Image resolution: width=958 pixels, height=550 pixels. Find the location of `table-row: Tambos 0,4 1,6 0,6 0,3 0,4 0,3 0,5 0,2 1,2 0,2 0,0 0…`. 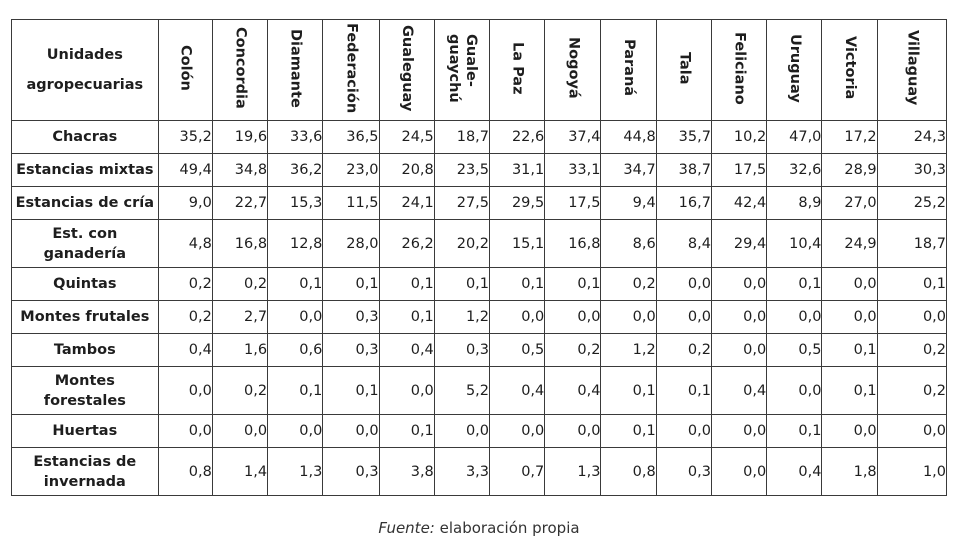

table-row: Tambos 0,4 1,6 0,6 0,3 0,4 0,3 0,5 0,2 1,2 0,2 0,0 0… is located at coordinates (479, 350).